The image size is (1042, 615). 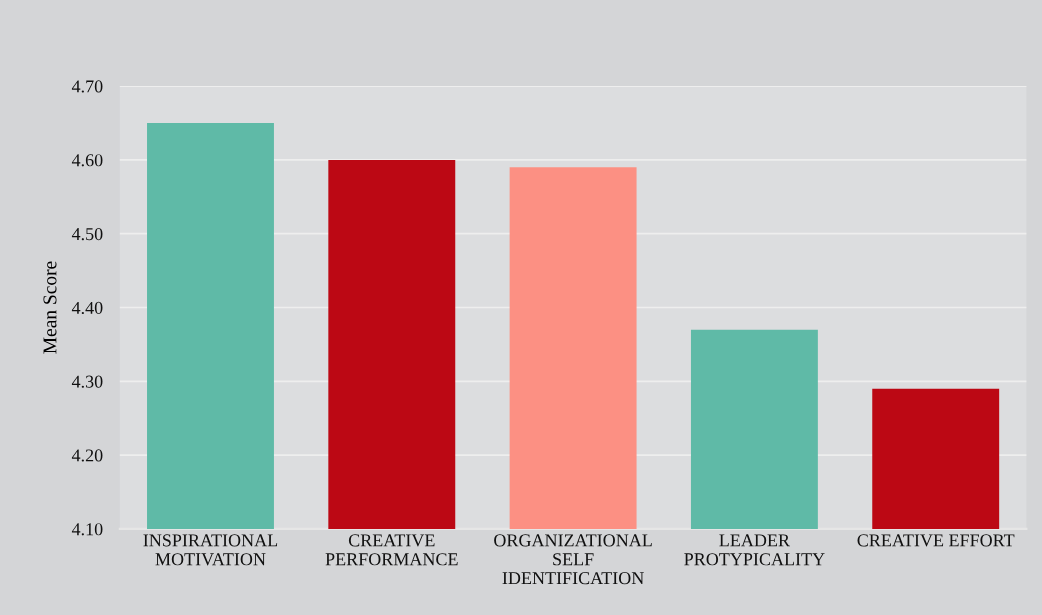 I want to click on y-axis-title: Mean Score, so click(x=50, y=307).